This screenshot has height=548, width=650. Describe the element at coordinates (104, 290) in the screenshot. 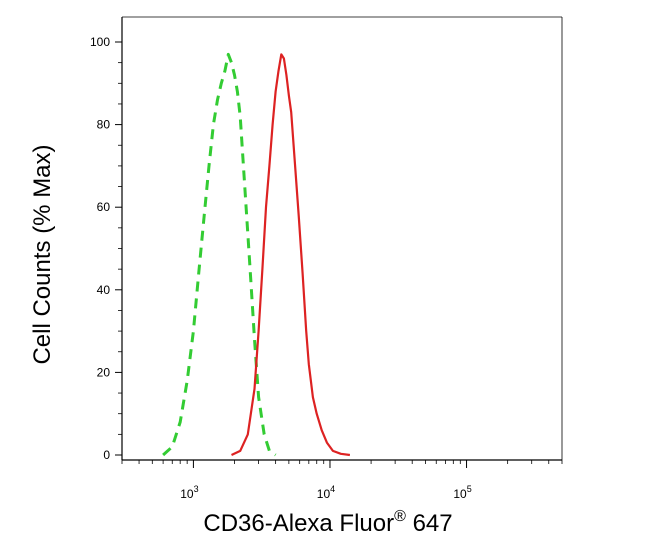

I see `y-tick-label: 40` at that location.